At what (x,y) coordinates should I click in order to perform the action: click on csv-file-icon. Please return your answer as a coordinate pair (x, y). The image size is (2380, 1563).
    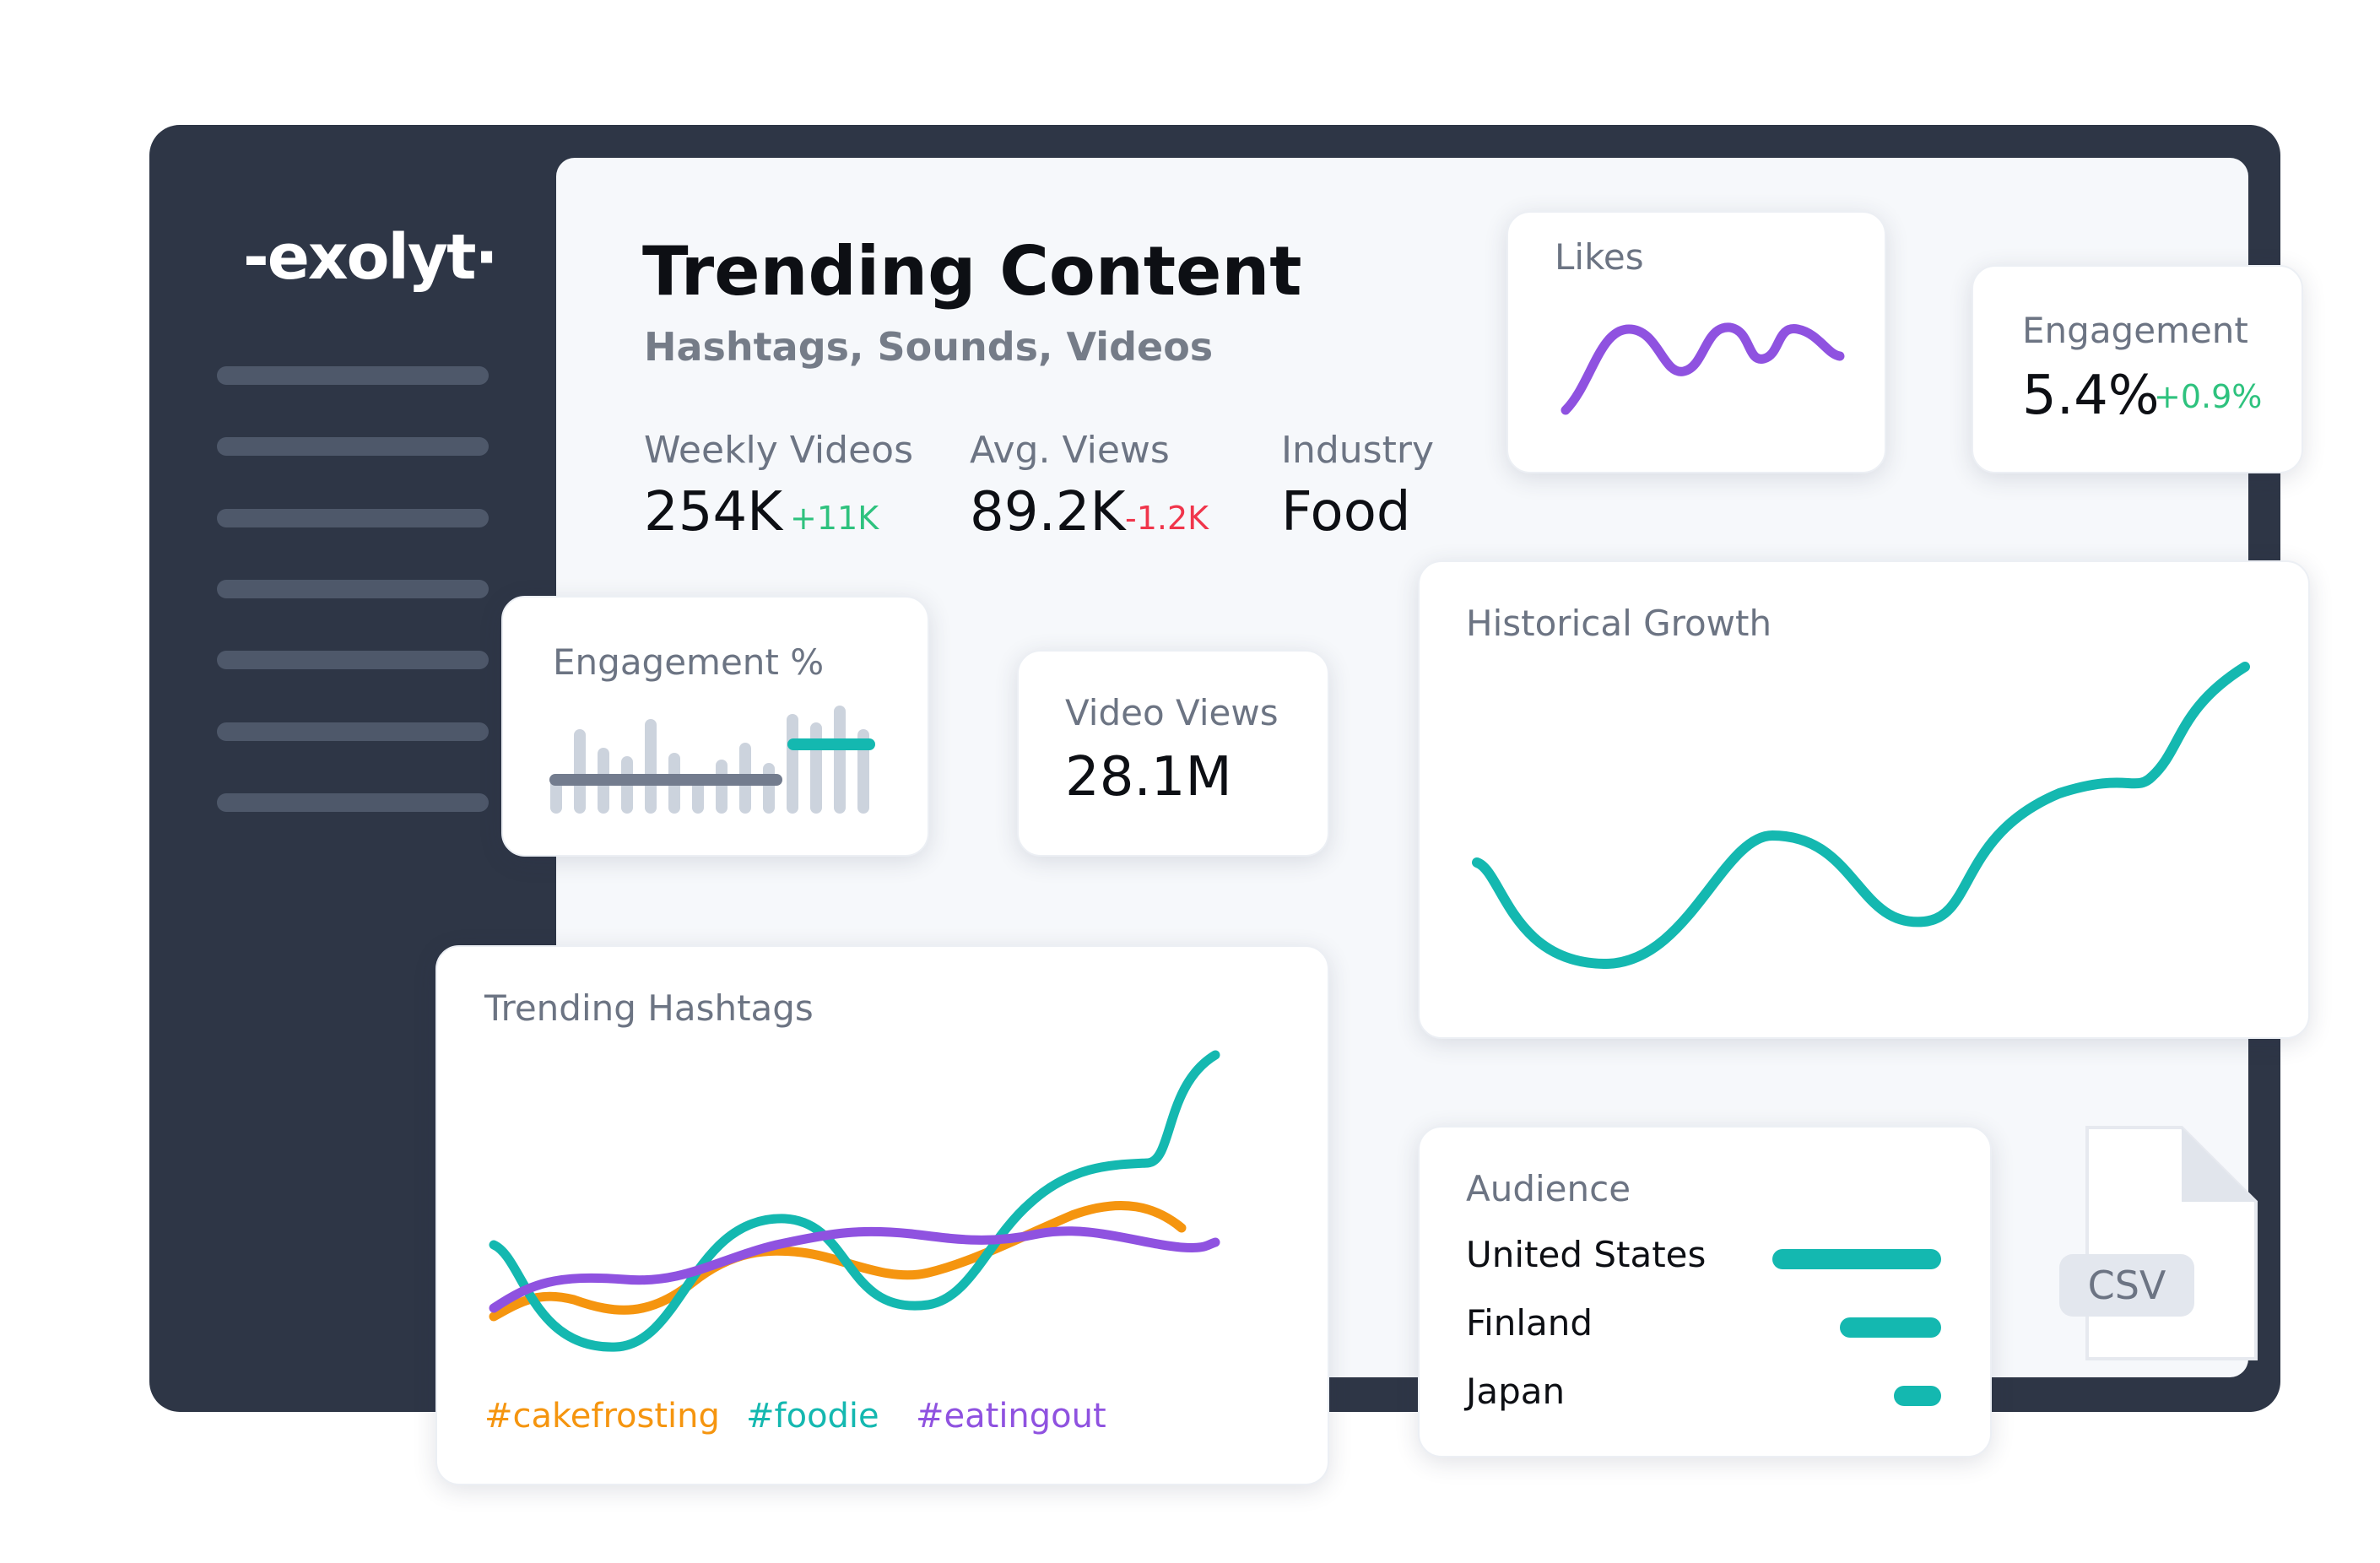
    Looking at the image, I should click on (2171, 1244).